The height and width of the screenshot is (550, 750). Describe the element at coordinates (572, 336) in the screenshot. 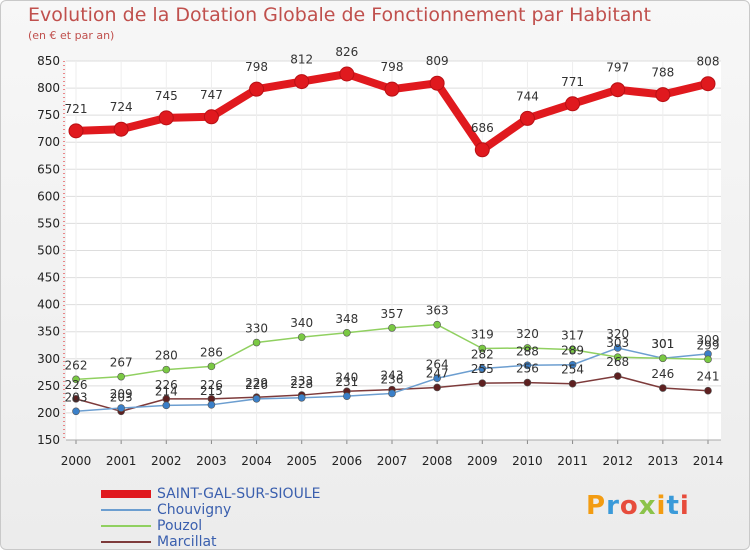

I see `data-label: 317` at that location.